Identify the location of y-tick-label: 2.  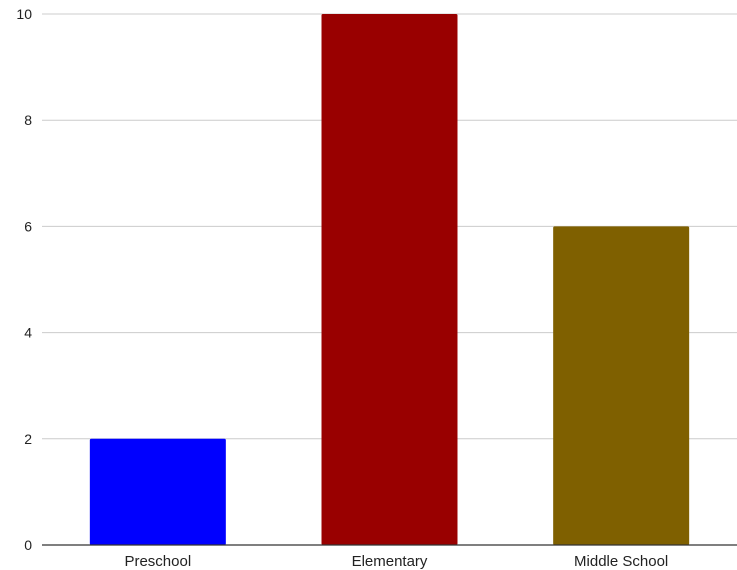
(28, 439).